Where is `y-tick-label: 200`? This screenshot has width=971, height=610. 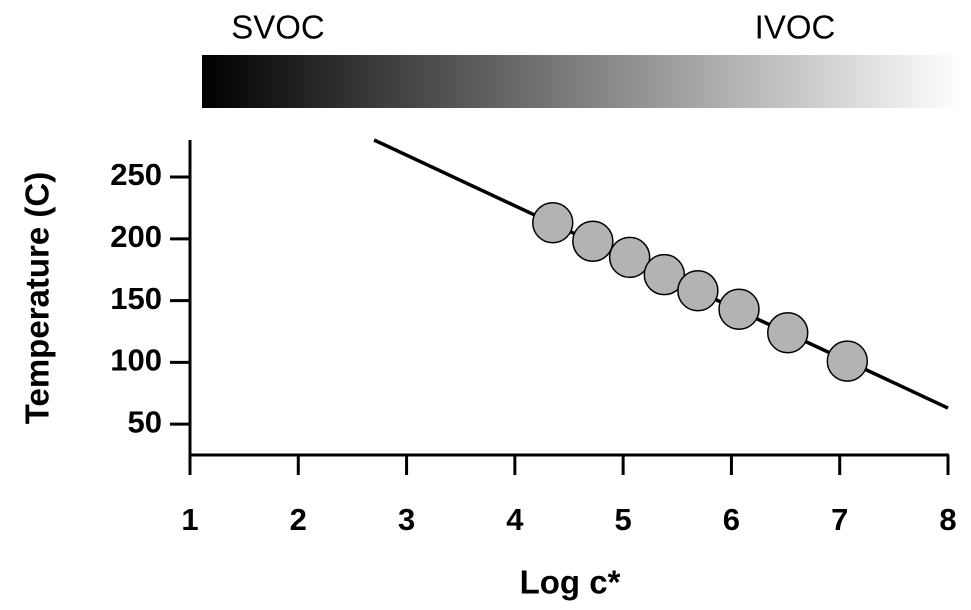
y-tick-label: 200 is located at coordinates (136, 236).